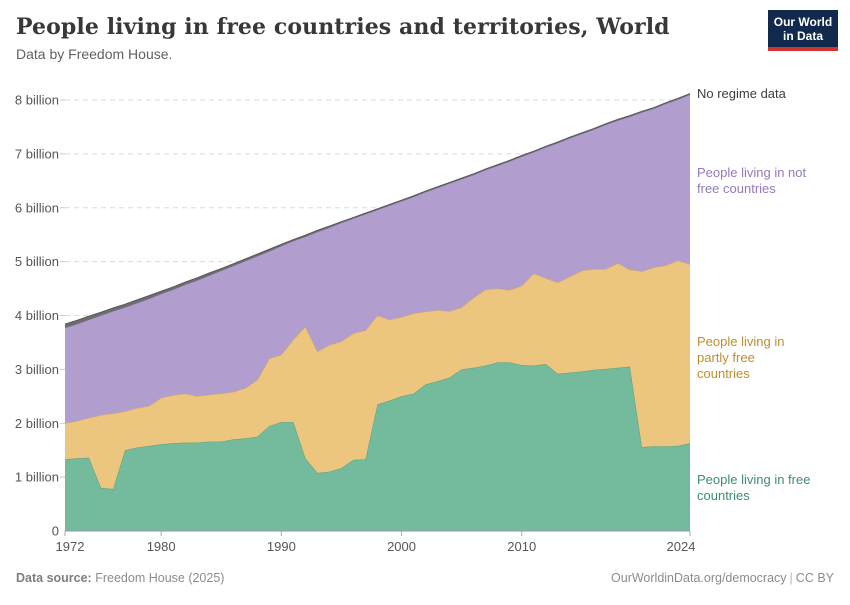  I want to click on owid-logo-line1: Our World, so click(803, 21).